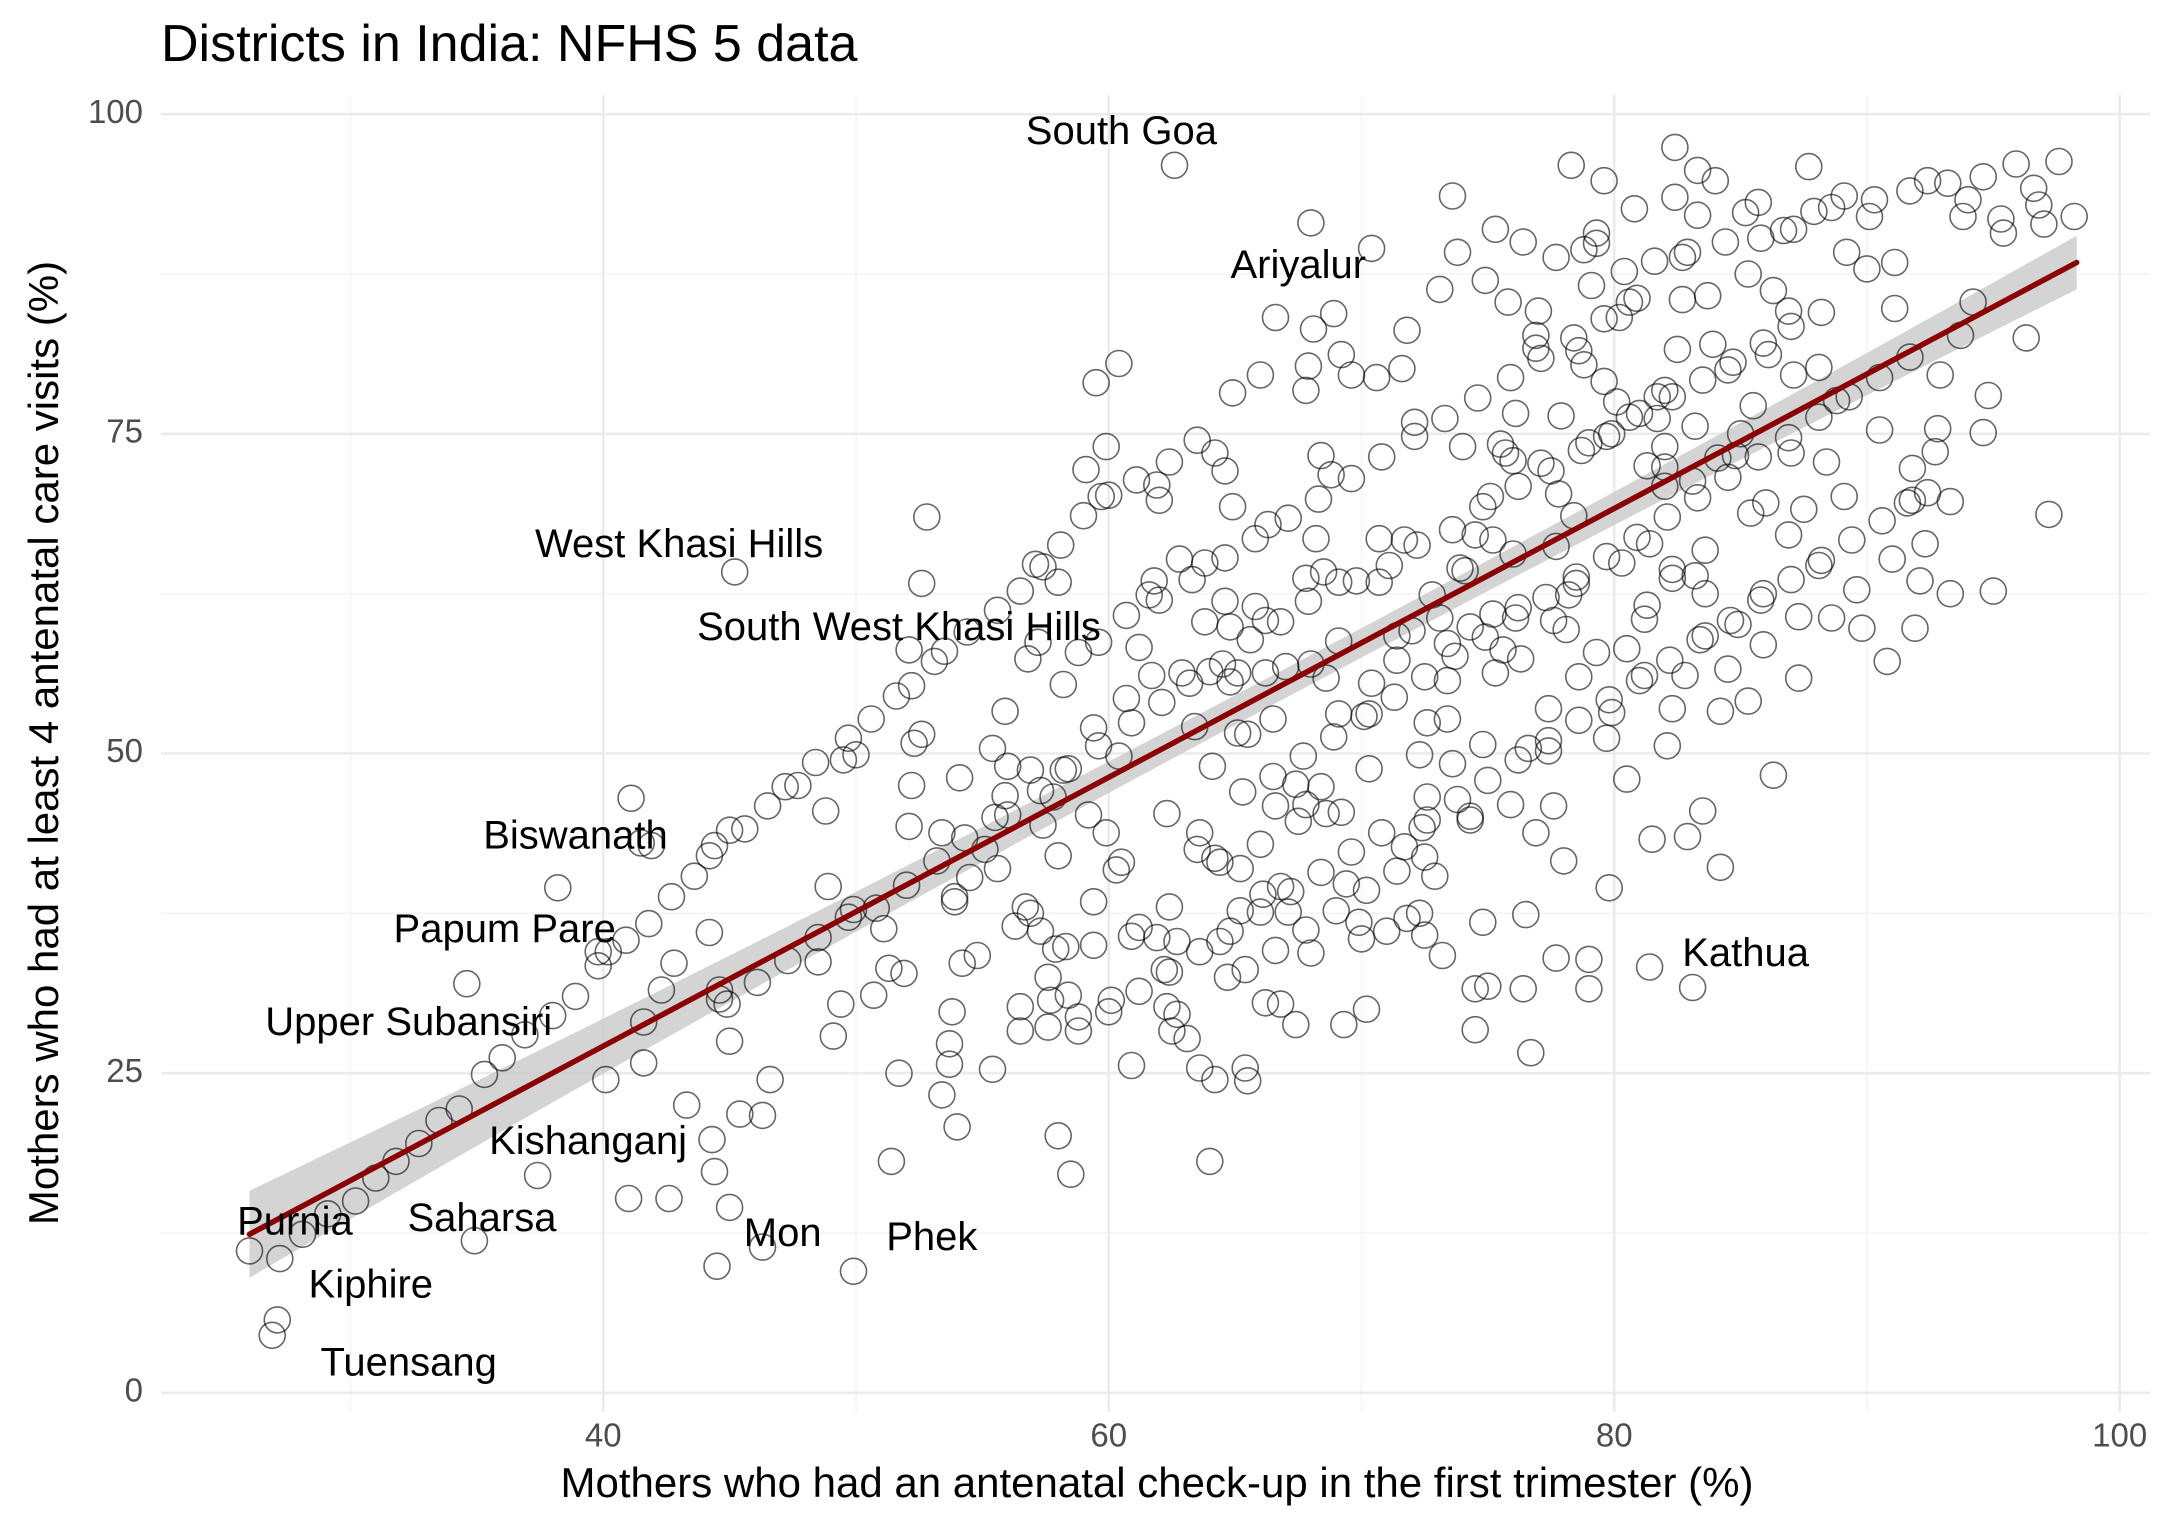 This screenshot has height=1520, width=2165. Describe the element at coordinates (408, 1362) in the screenshot. I see `point-label: Tuensang` at that location.